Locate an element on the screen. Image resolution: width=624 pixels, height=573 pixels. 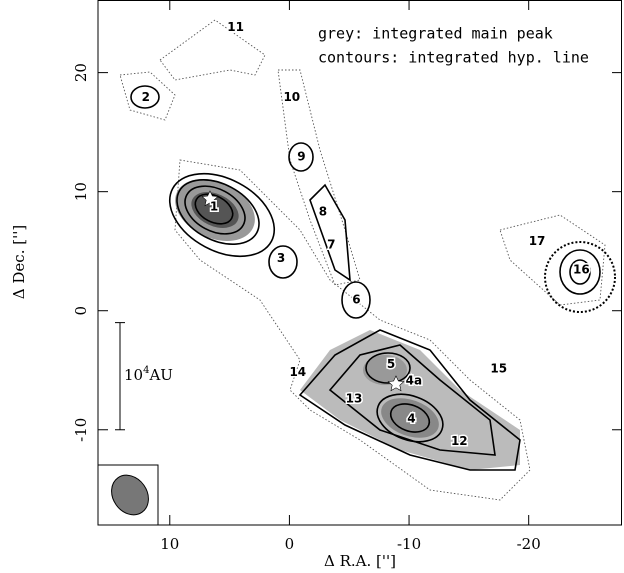
source-label: 10 is located at coordinates (291, 97).